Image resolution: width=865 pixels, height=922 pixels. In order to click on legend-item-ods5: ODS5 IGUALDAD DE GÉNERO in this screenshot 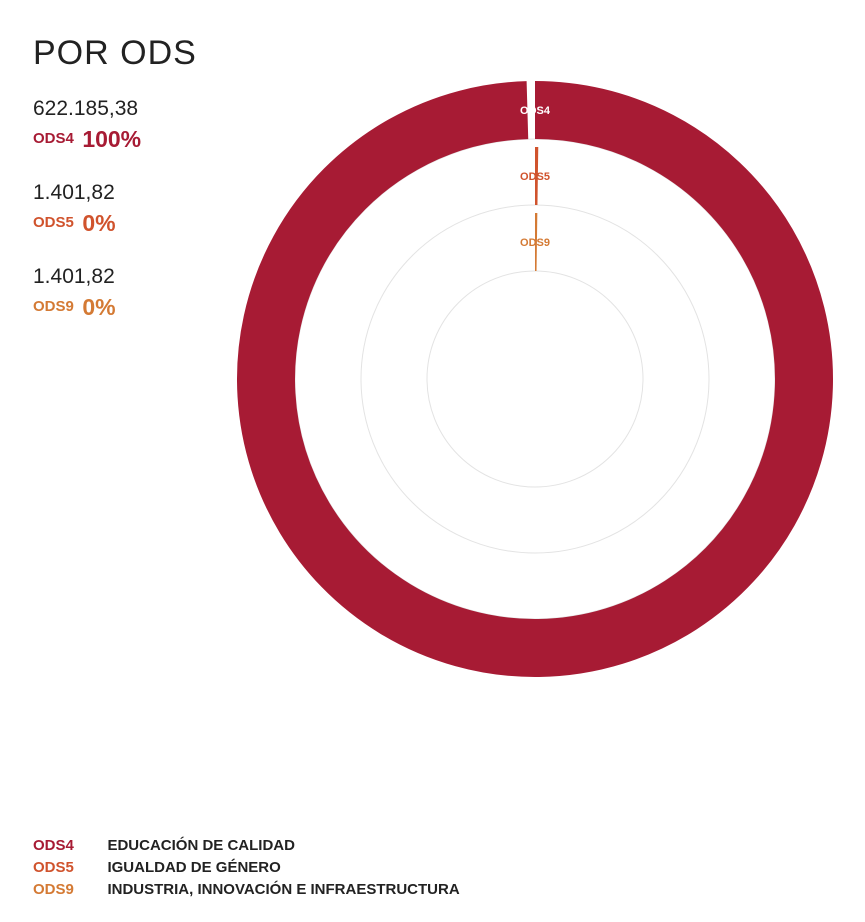, I will do `click(433, 868)`.